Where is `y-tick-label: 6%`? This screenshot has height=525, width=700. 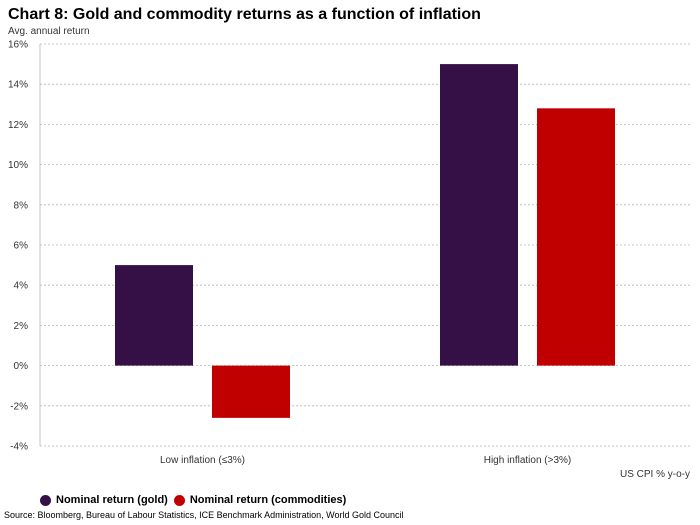
y-tick-label: 6% is located at coordinates (21, 246).